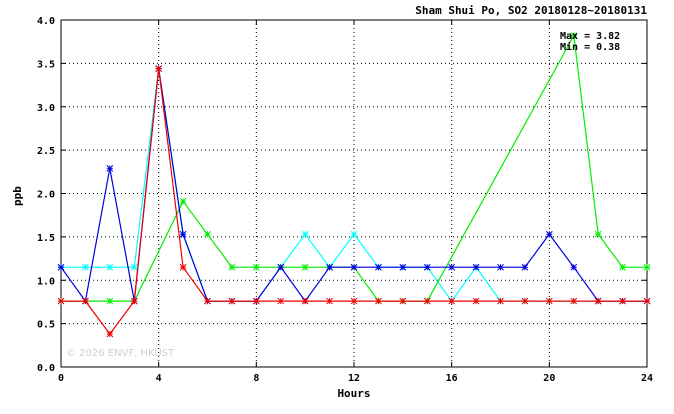 The height and width of the screenshot is (414, 674). What do you see at coordinates (256, 378) in the screenshot?
I see `x-tick-label: 8` at bounding box center [256, 378].